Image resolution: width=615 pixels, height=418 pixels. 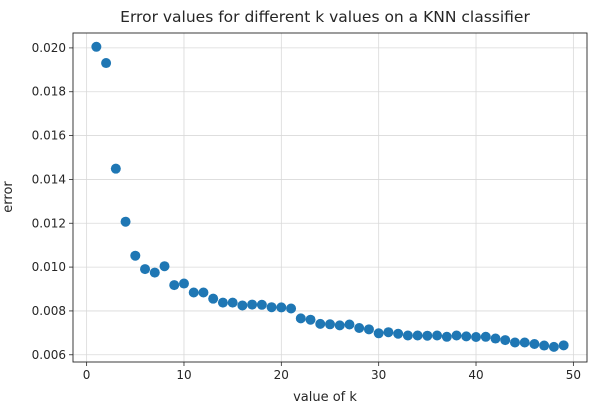 What do you see at coordinates (281, 375) in the screenshot?
I see `x-tick-label: 20` at bounding box center [281, 375].